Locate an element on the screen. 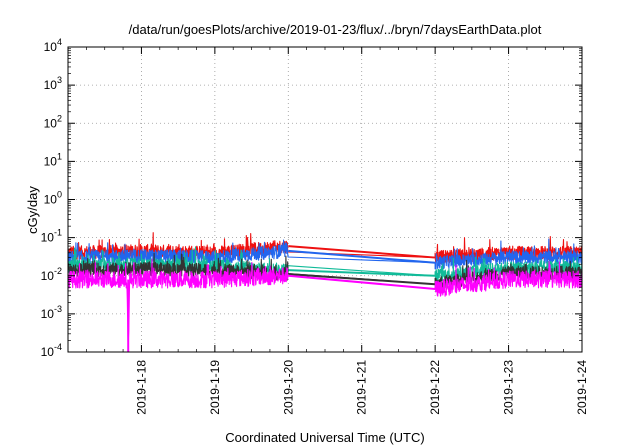 The width and height of the screenshot is (640, 448). x-tick-label: 2019-1-20 is located at coordinates (288, 387).